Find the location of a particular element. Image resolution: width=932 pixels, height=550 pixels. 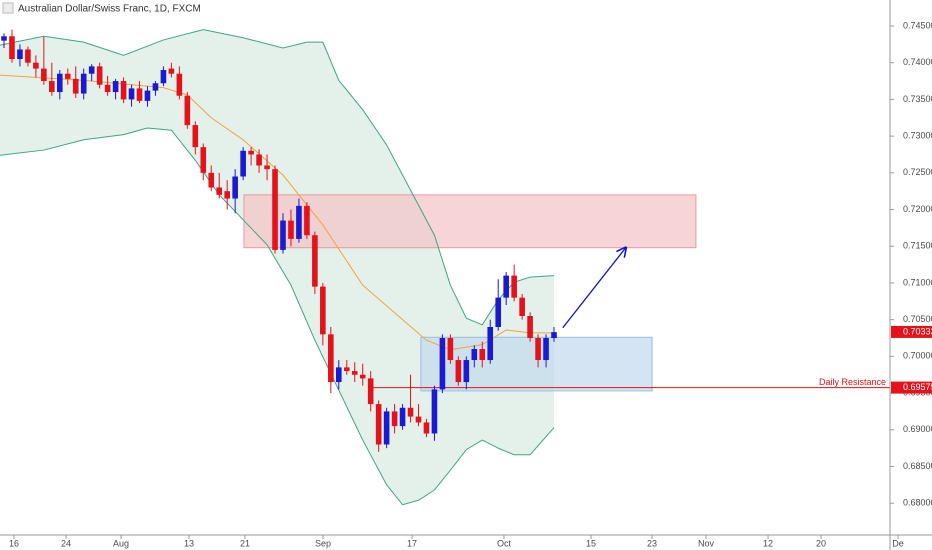

last-price-tag: 0.70333 is located at coordinates (917, 331).